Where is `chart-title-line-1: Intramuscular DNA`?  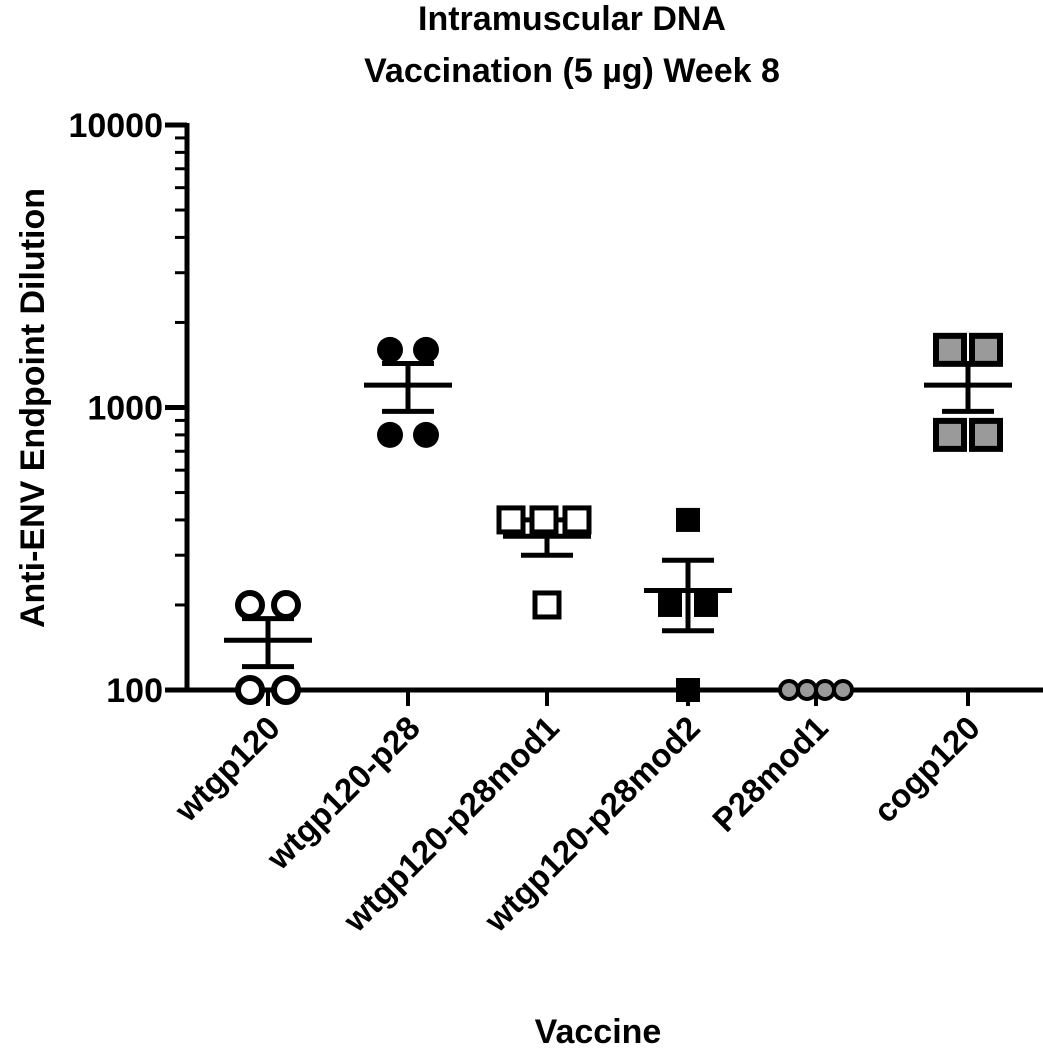
chart-title-line-1: Intramuscular DNA is located at coordinates (572, 19).